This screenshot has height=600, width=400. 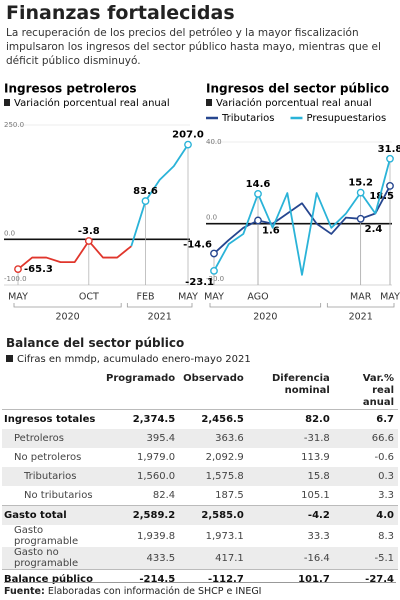 I want to click on cell: 113.9, so click(x=315, y=457).